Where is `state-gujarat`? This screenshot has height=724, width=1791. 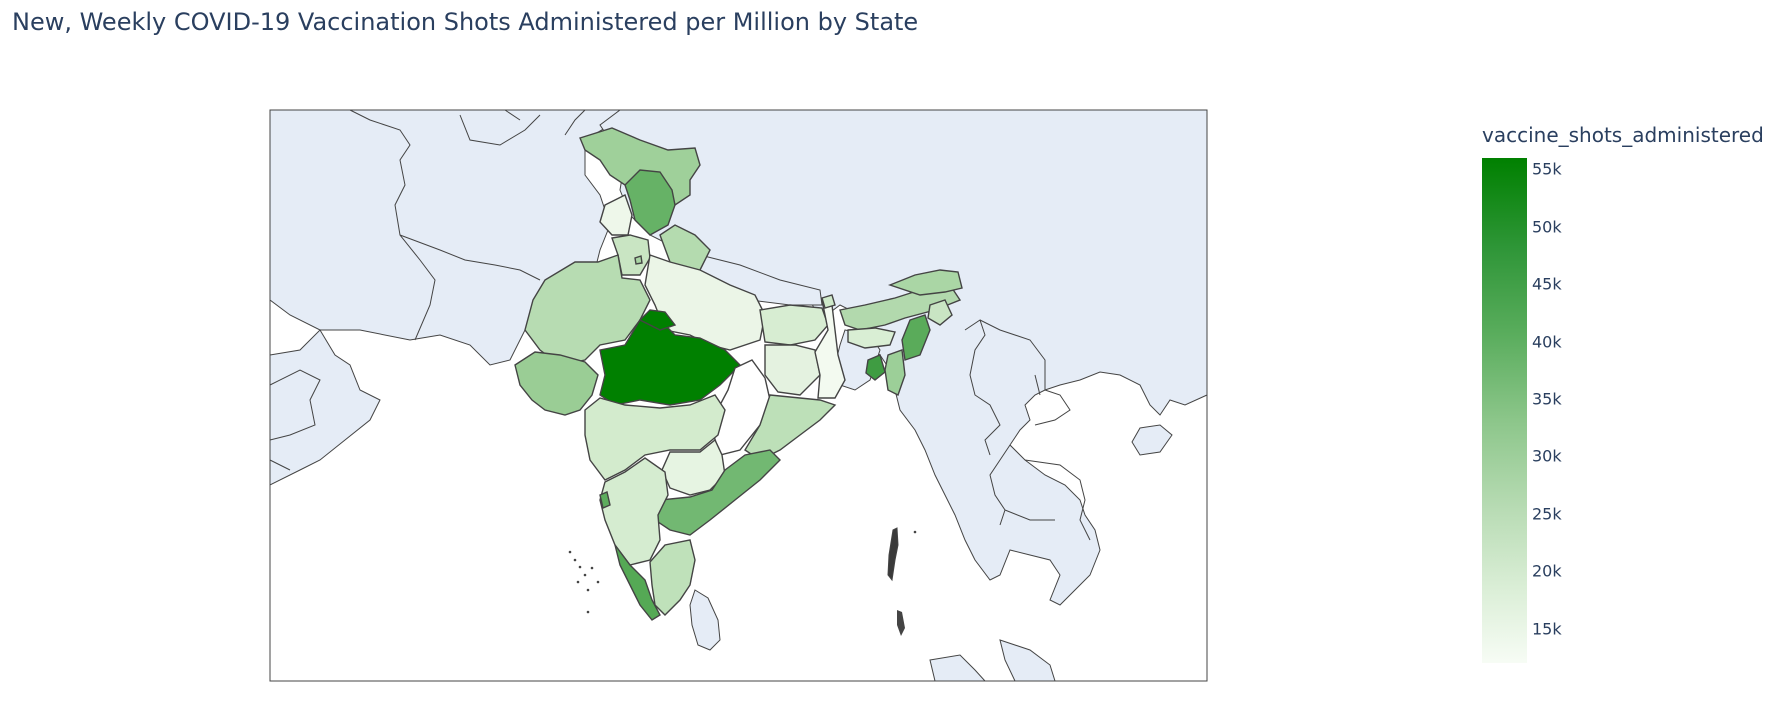 state-gujarat is located at coordinates (556, 383).